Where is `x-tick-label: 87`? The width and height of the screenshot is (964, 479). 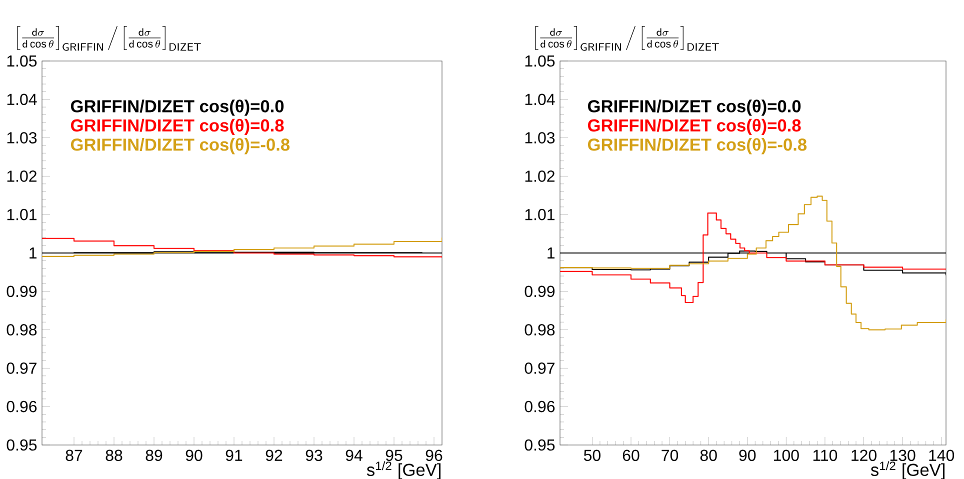
x-tick-label: 87 is located at coordinates (74, 455).